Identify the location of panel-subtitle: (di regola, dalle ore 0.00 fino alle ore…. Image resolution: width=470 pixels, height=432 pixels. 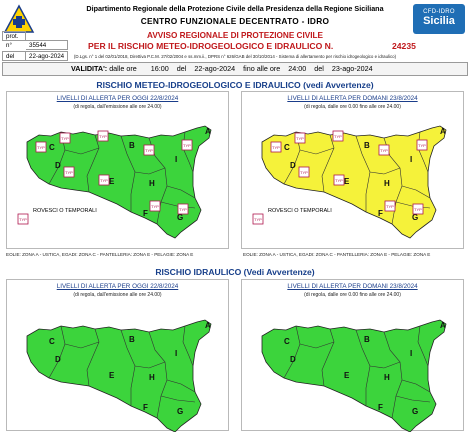
(352, 107).